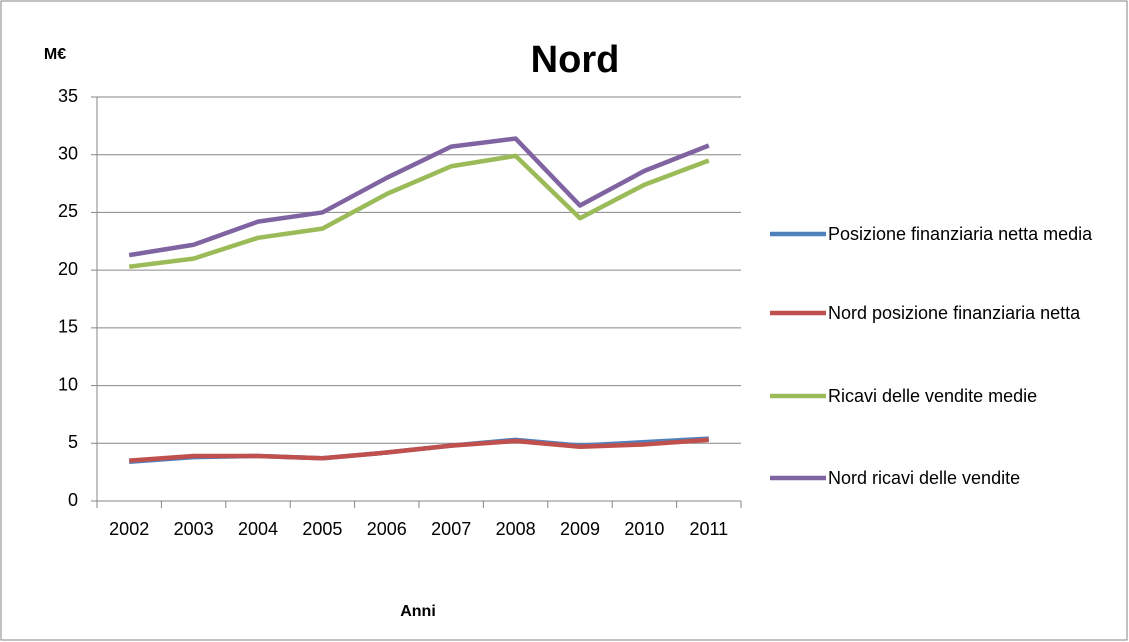  Describe the element at coordinates (954, 313) in the screenshot. I see `legend-label: Nord posizione finanziaria netta` at that location.